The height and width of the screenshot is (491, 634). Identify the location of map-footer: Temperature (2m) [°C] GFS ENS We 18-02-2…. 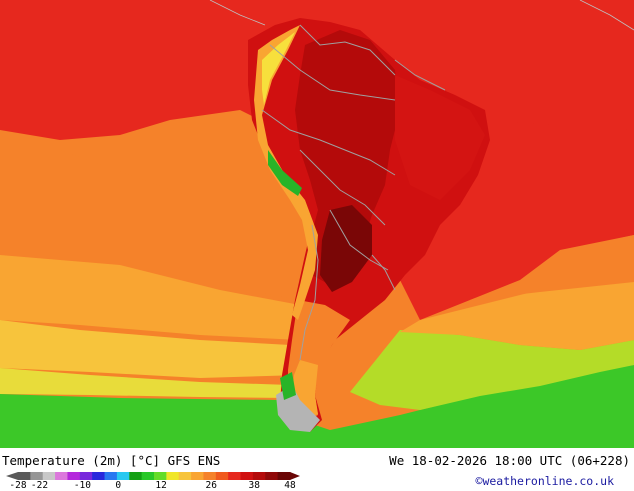
(317, 469).